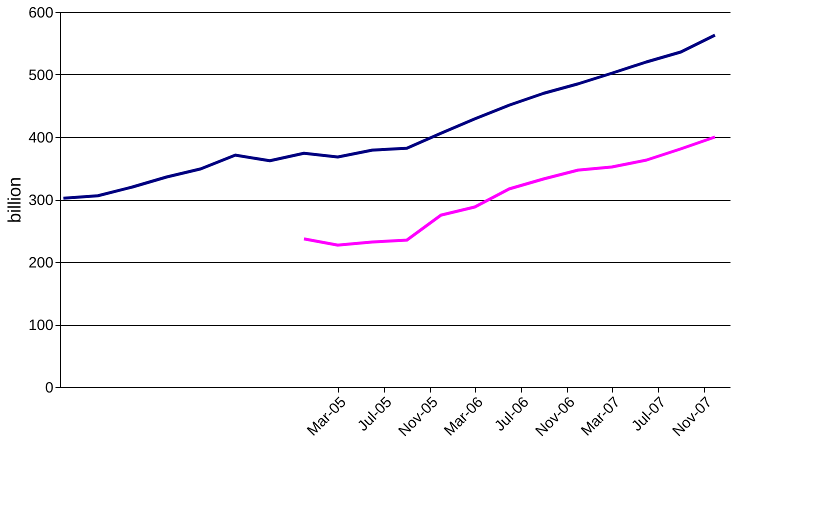  I want to click on y-tick-label: 200, so click(41, 263).